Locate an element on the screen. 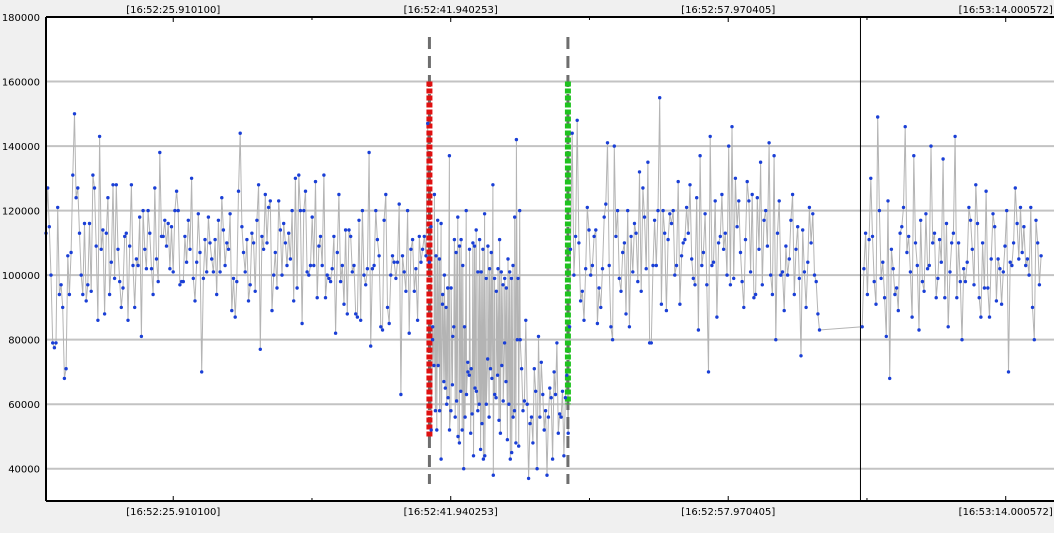  y-tick-label: 60000 is located at coordinates (24, 405).